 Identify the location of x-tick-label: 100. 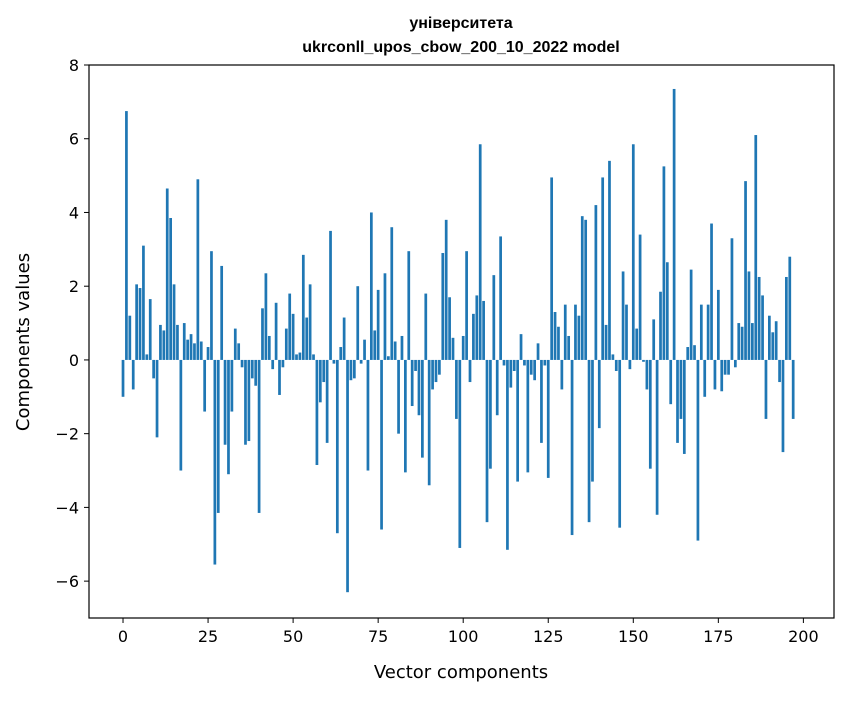
(463, 636).